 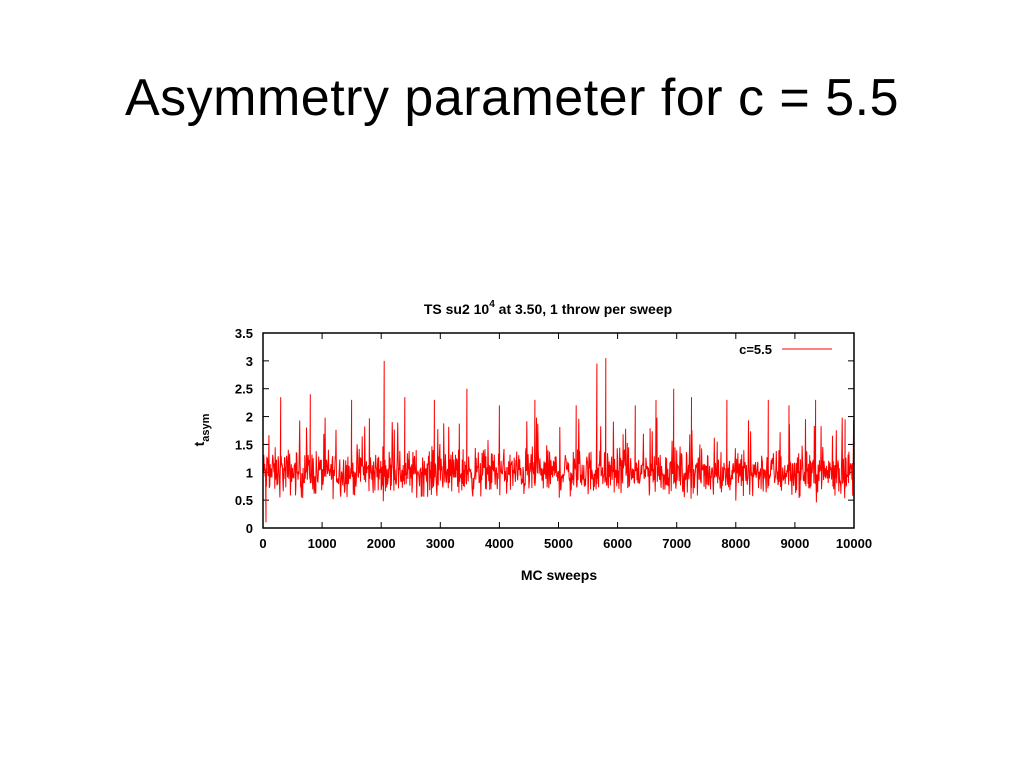 What do you see at coordinates (262, 543) in the screenshot?
I see `x-tick-label: 0` at bounding box center [262, 543].